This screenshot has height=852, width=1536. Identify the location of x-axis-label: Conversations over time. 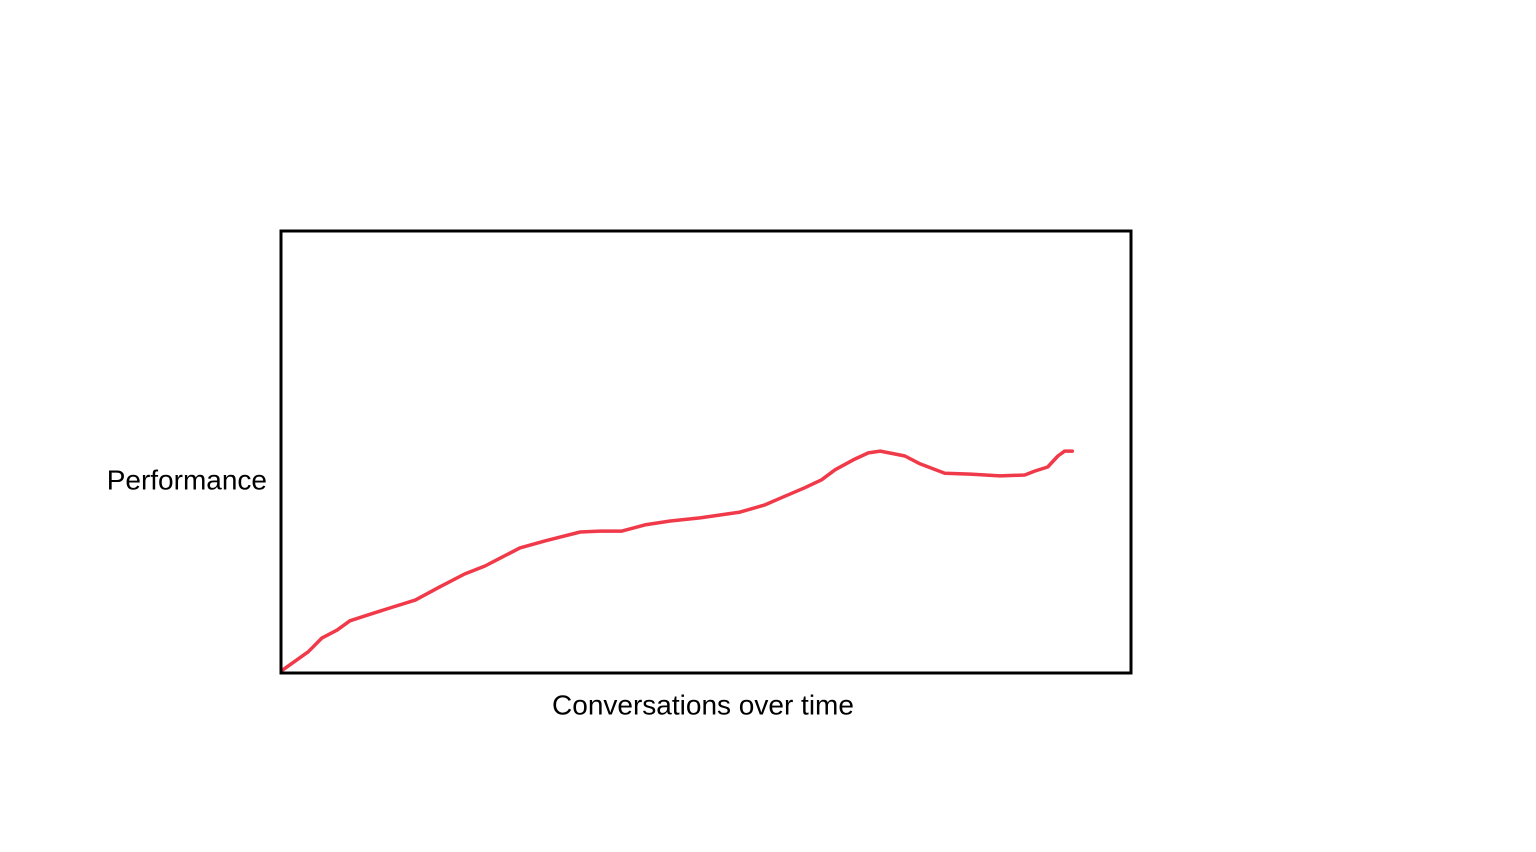
(703, 704).